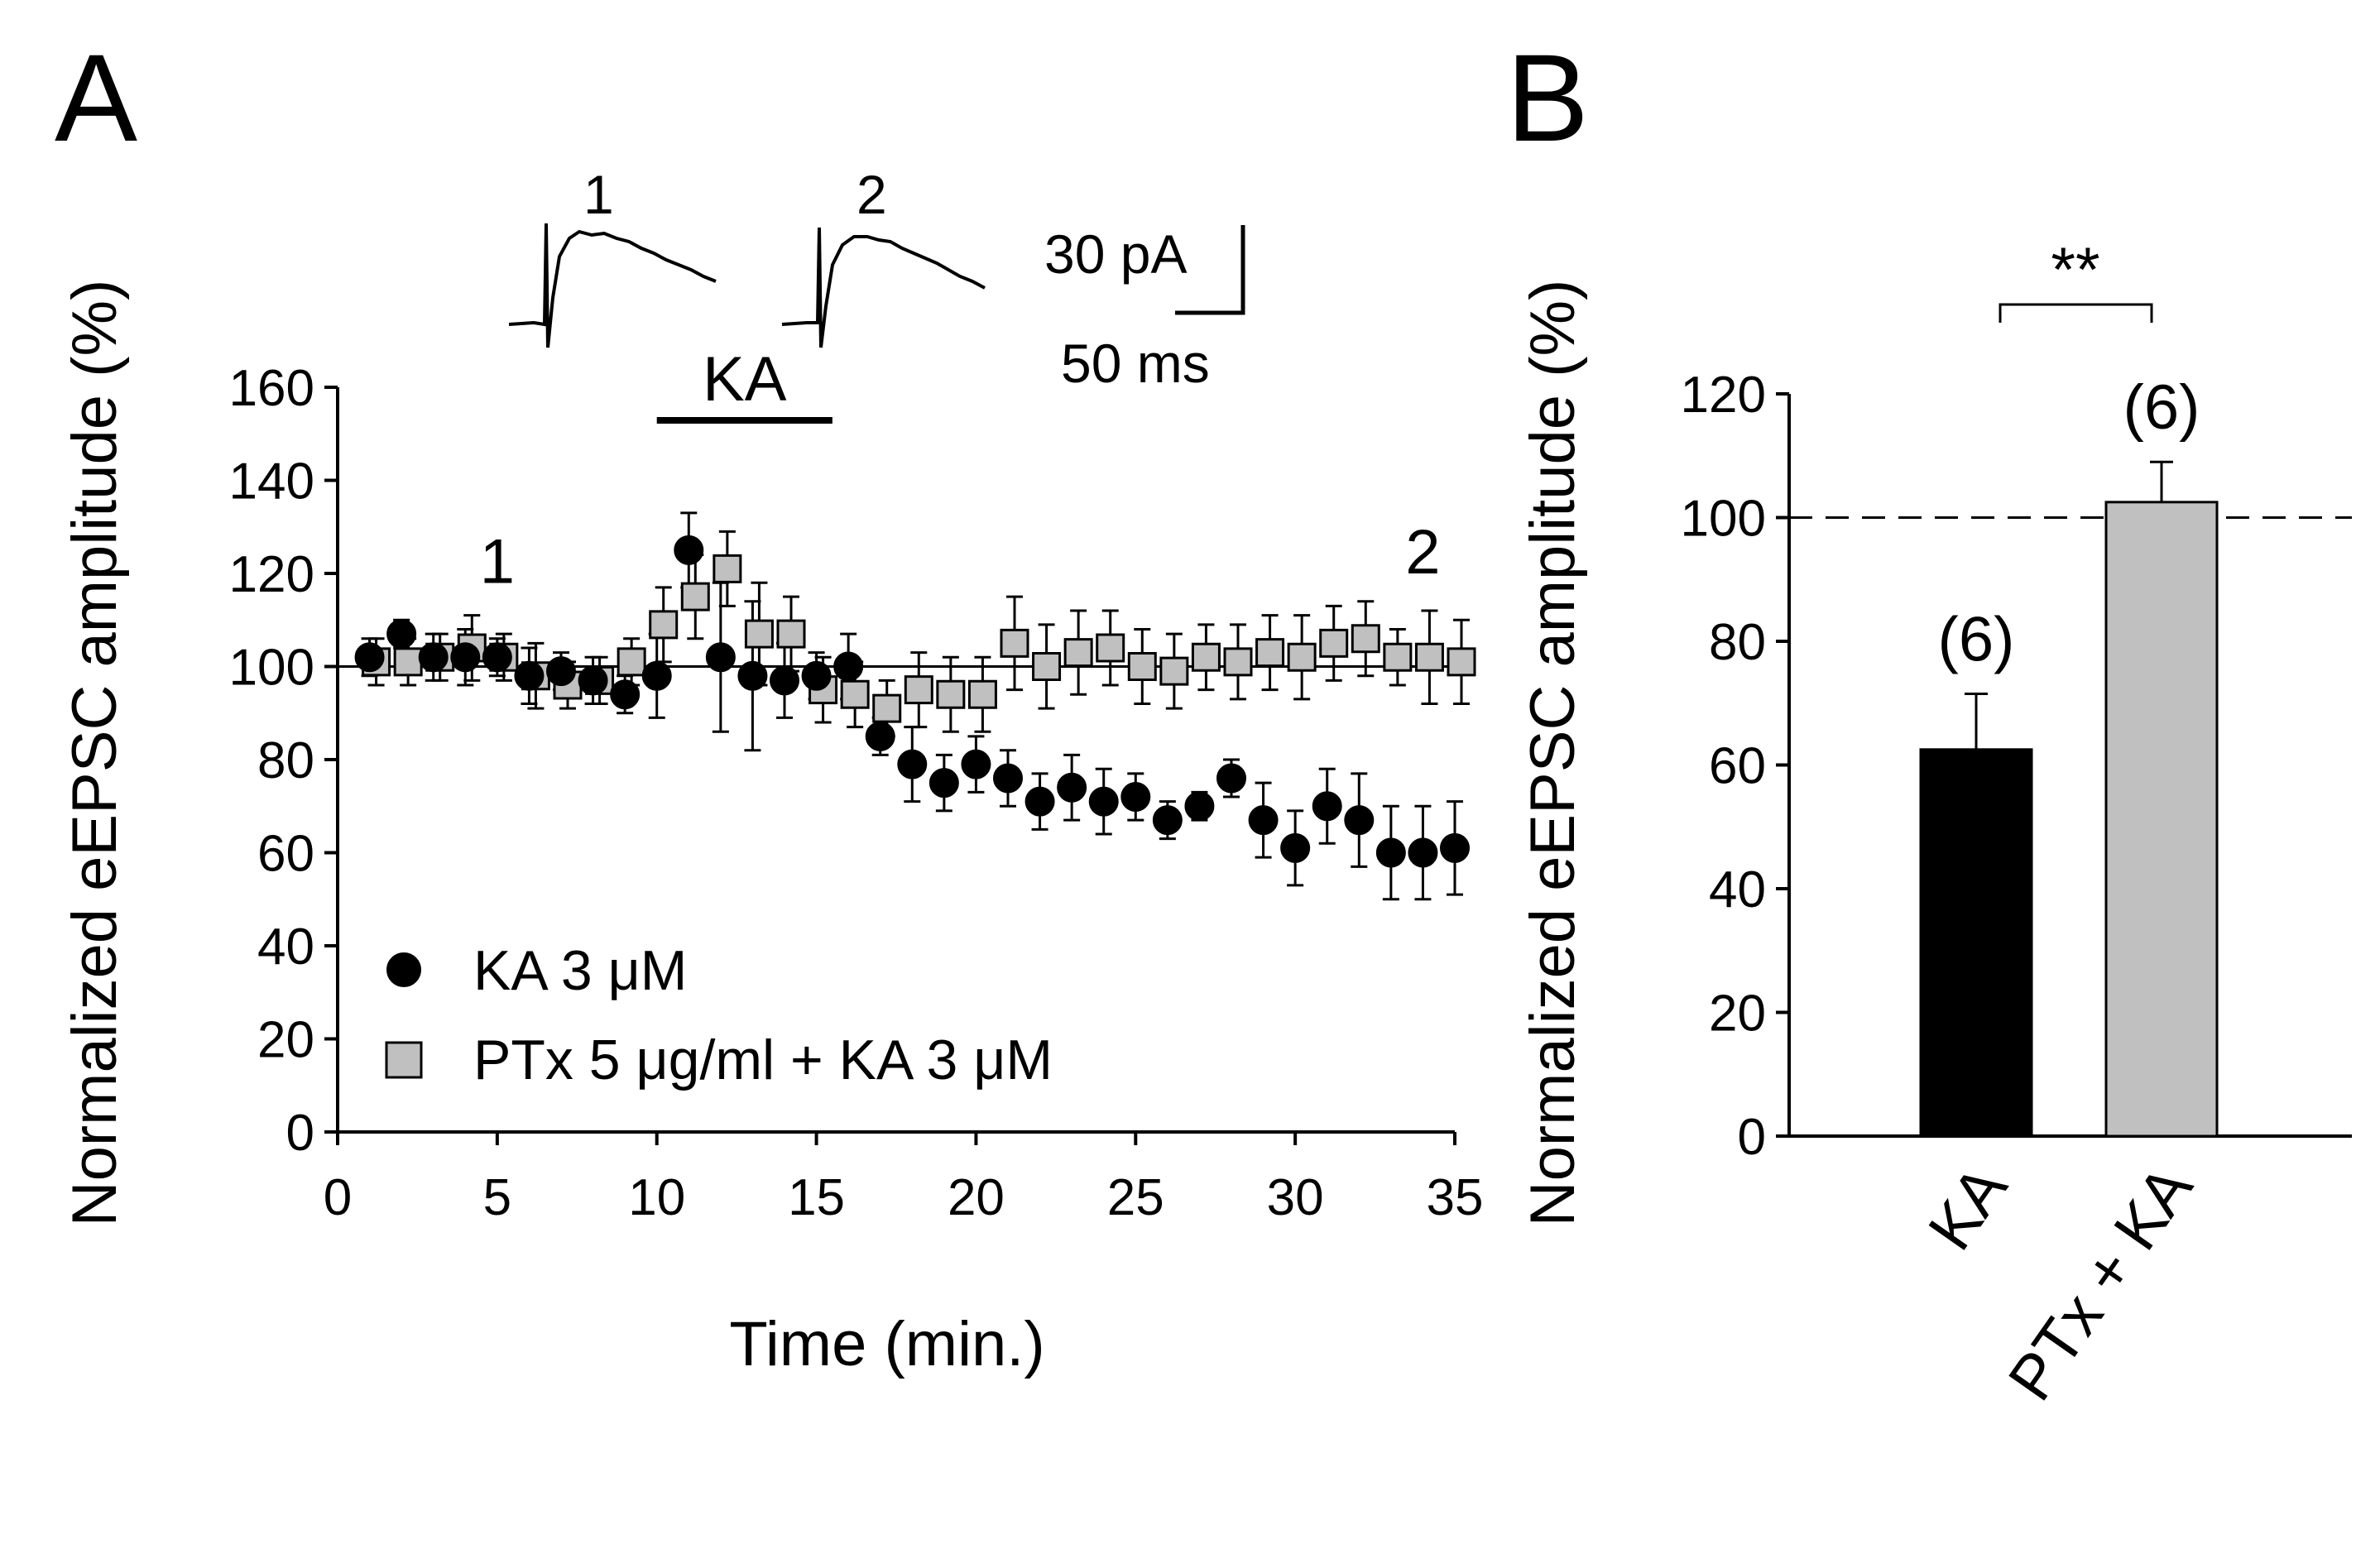  Describe the element at coordinates (271, 482) in the screenshot. I see `y-tick-label: 140` at that location.